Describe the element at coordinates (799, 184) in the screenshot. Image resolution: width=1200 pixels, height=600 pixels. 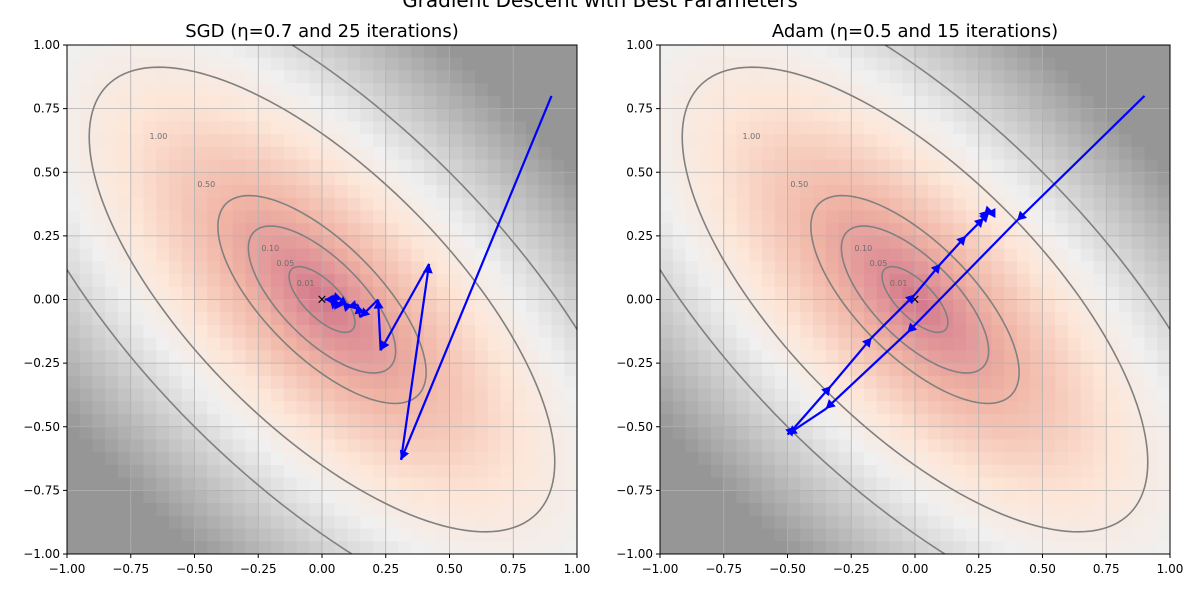
I see `contour-label: 0.50` at that location.